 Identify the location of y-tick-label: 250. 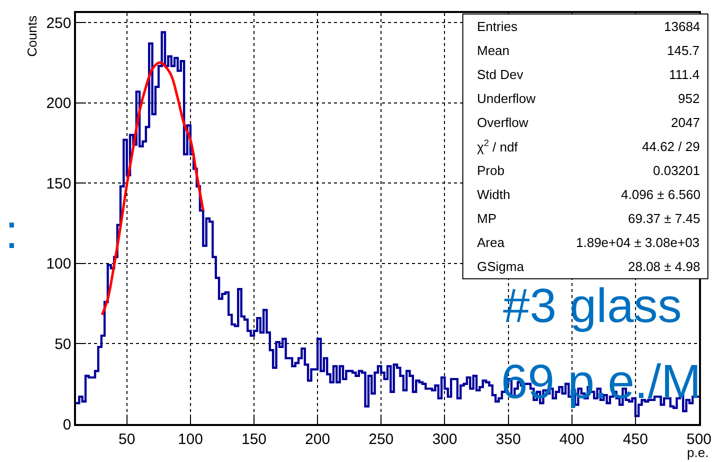
(59, 23).